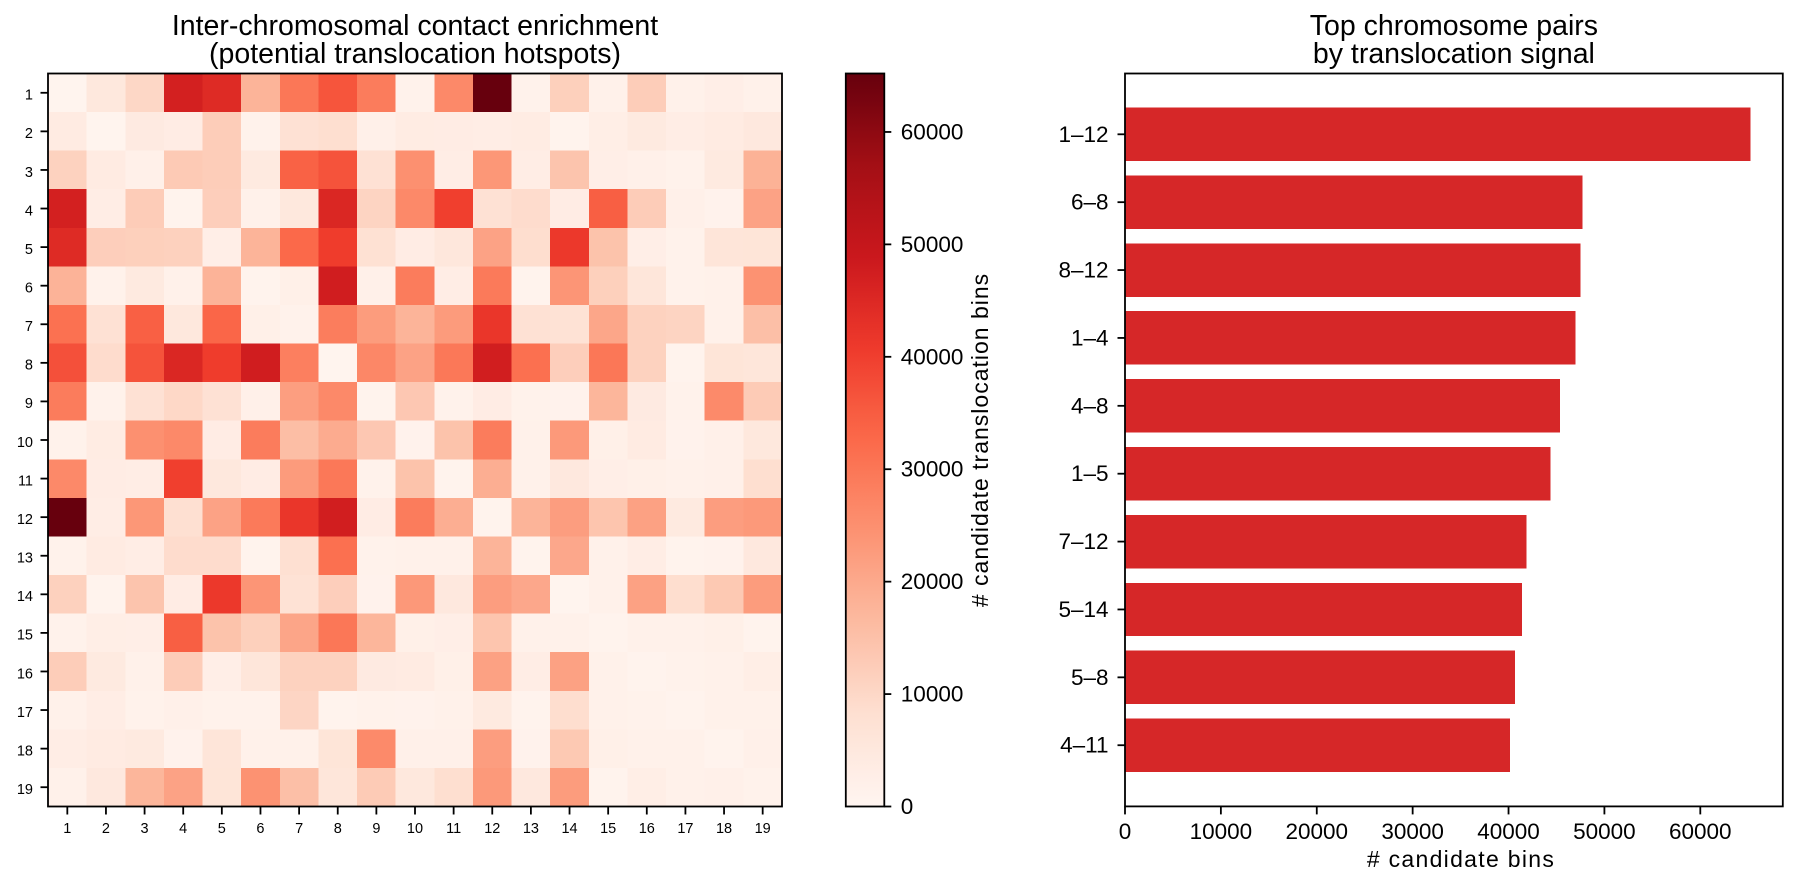 The height and width of the screenshot is (885, 1798). Describe the element at coordinates (415, 54) in the screenshot. I see `svg-text:(potential translocation hotsp: (potential translocation hotspots)` at that location.